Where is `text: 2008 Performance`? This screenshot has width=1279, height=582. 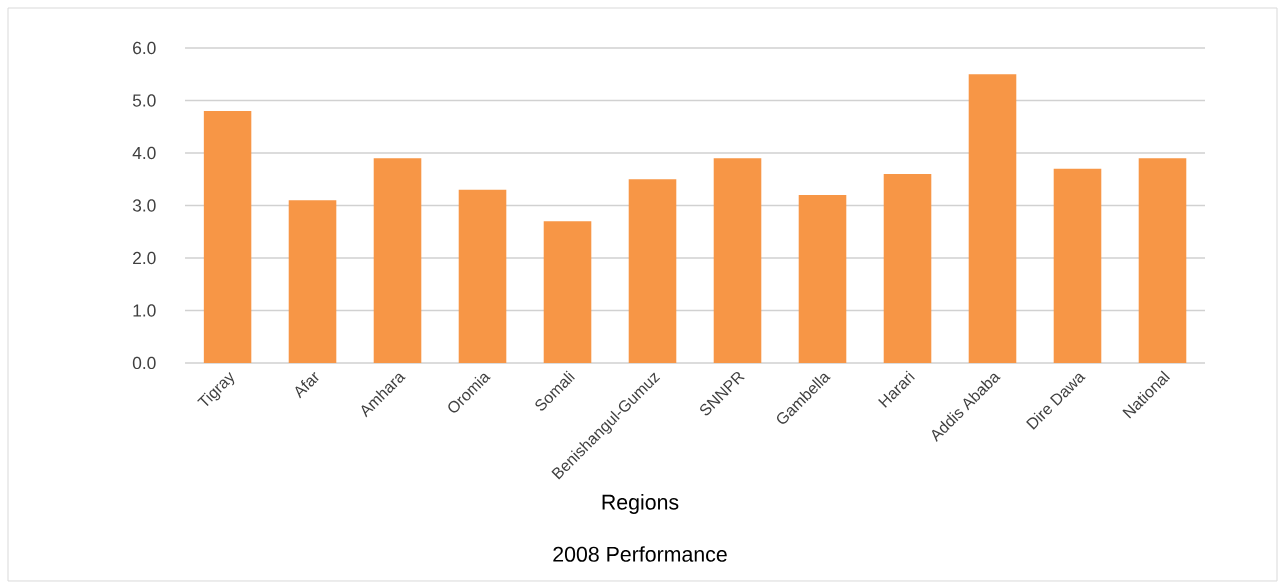 text: 2008 Performance is located at coordinates (640, 554).